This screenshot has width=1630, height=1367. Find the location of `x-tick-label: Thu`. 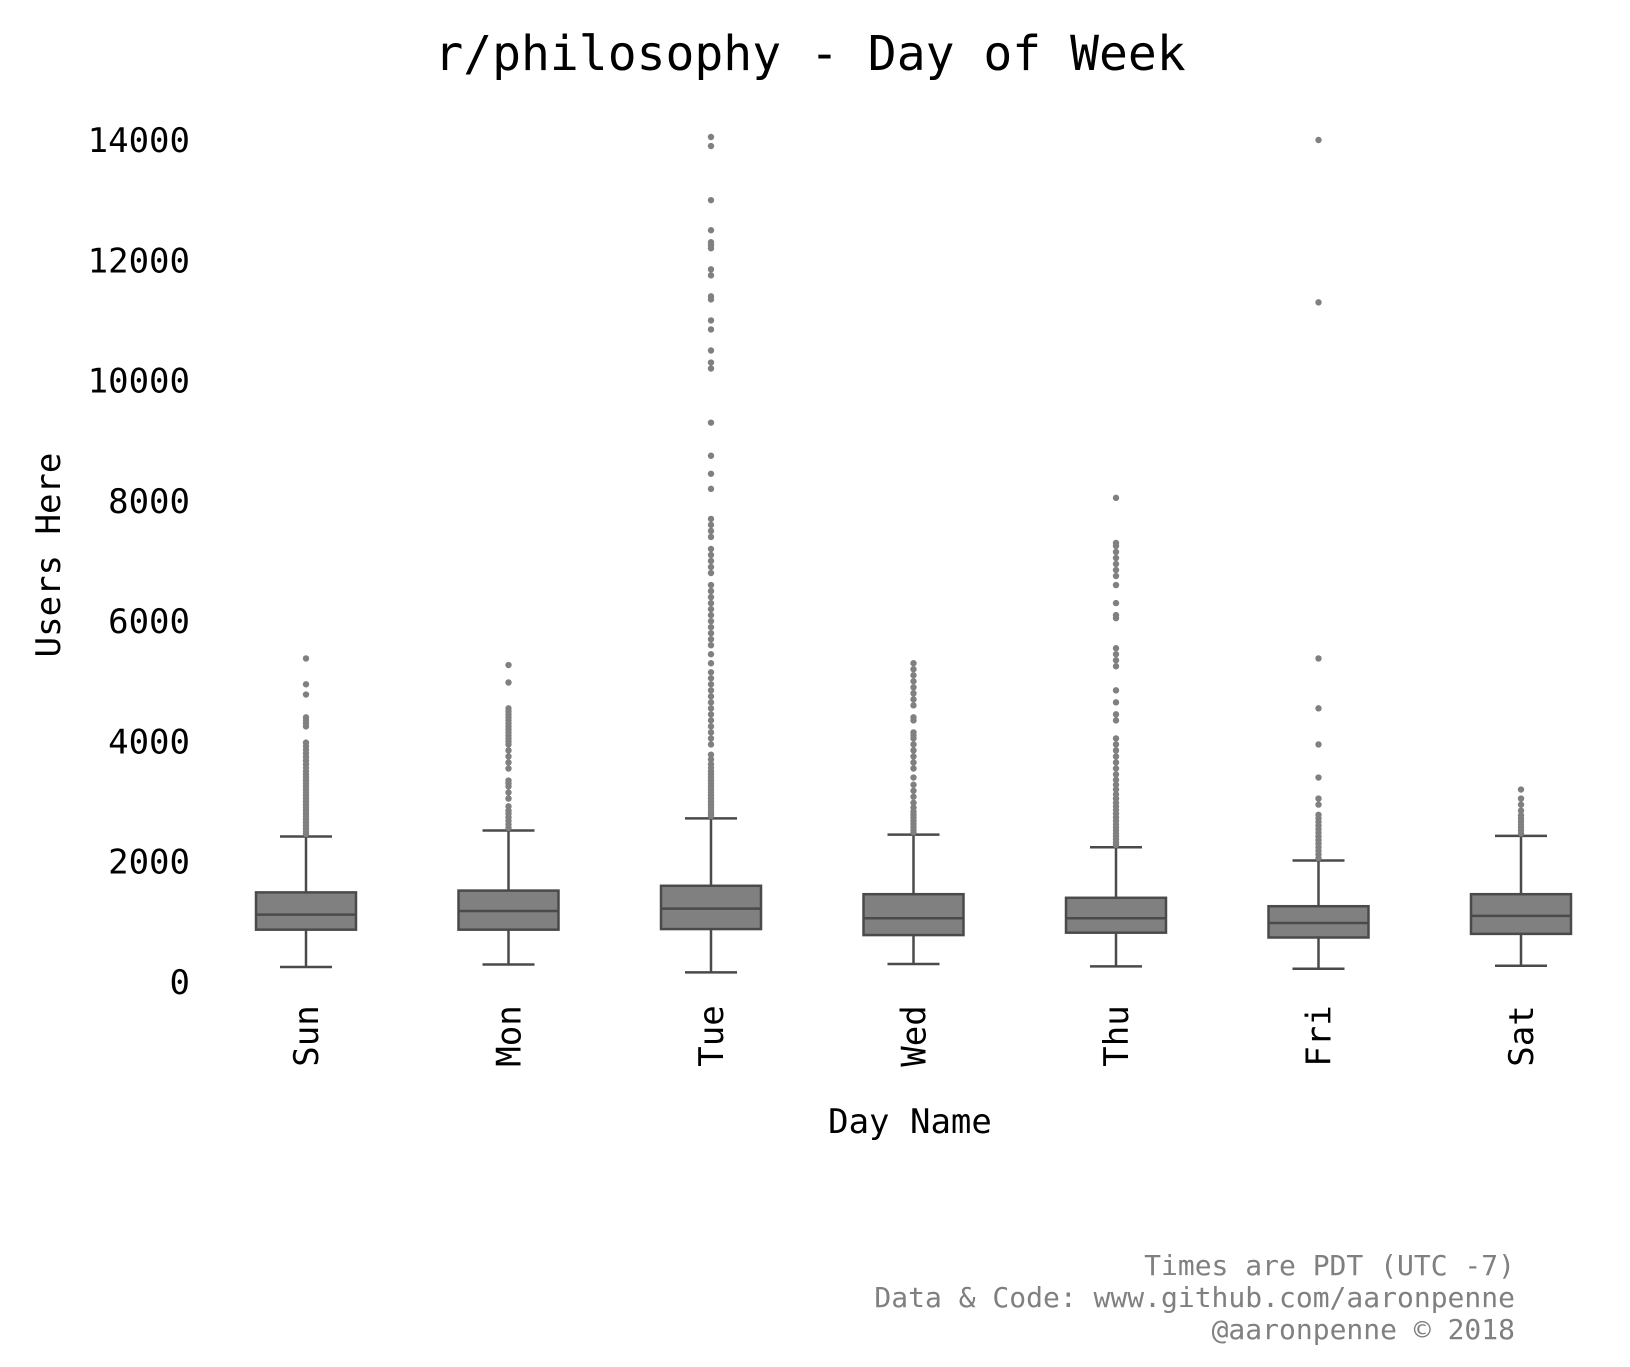

x-tick-label: Thu is located at coordinates (1117, 1035).